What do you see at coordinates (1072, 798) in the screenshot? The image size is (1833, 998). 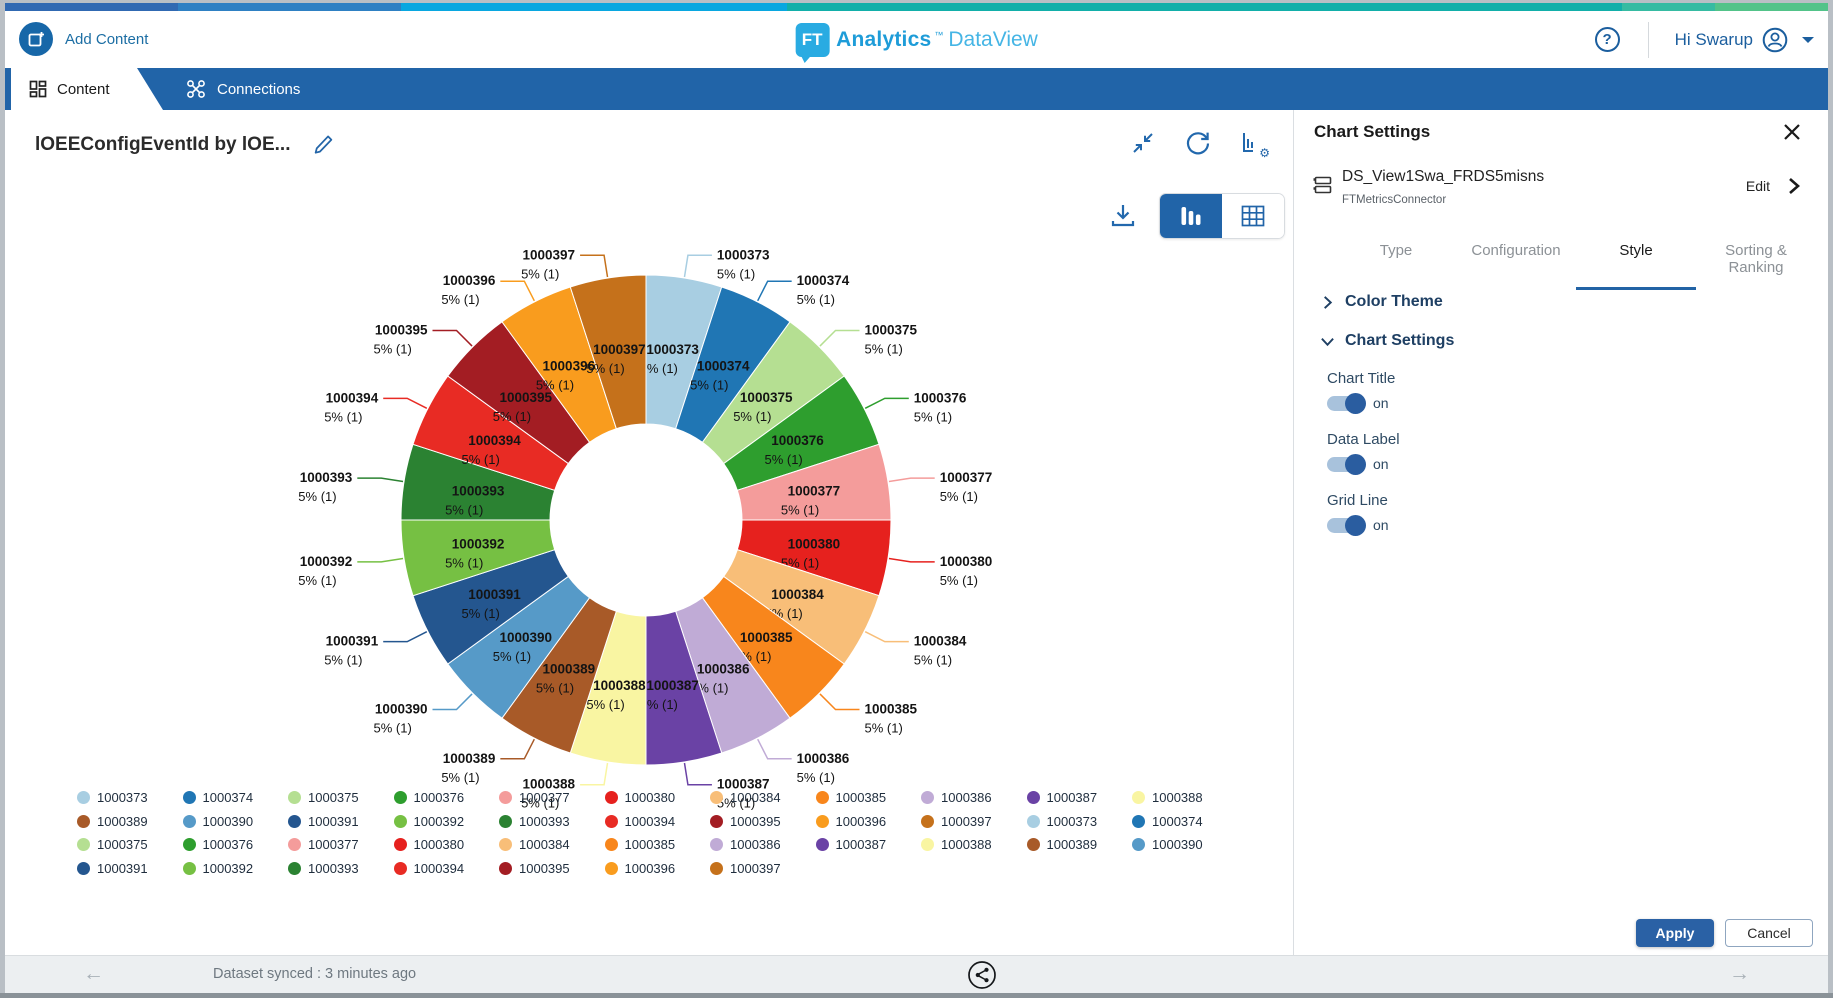 I see `legend-label: 1000387` at bounding box center [1072, 798].